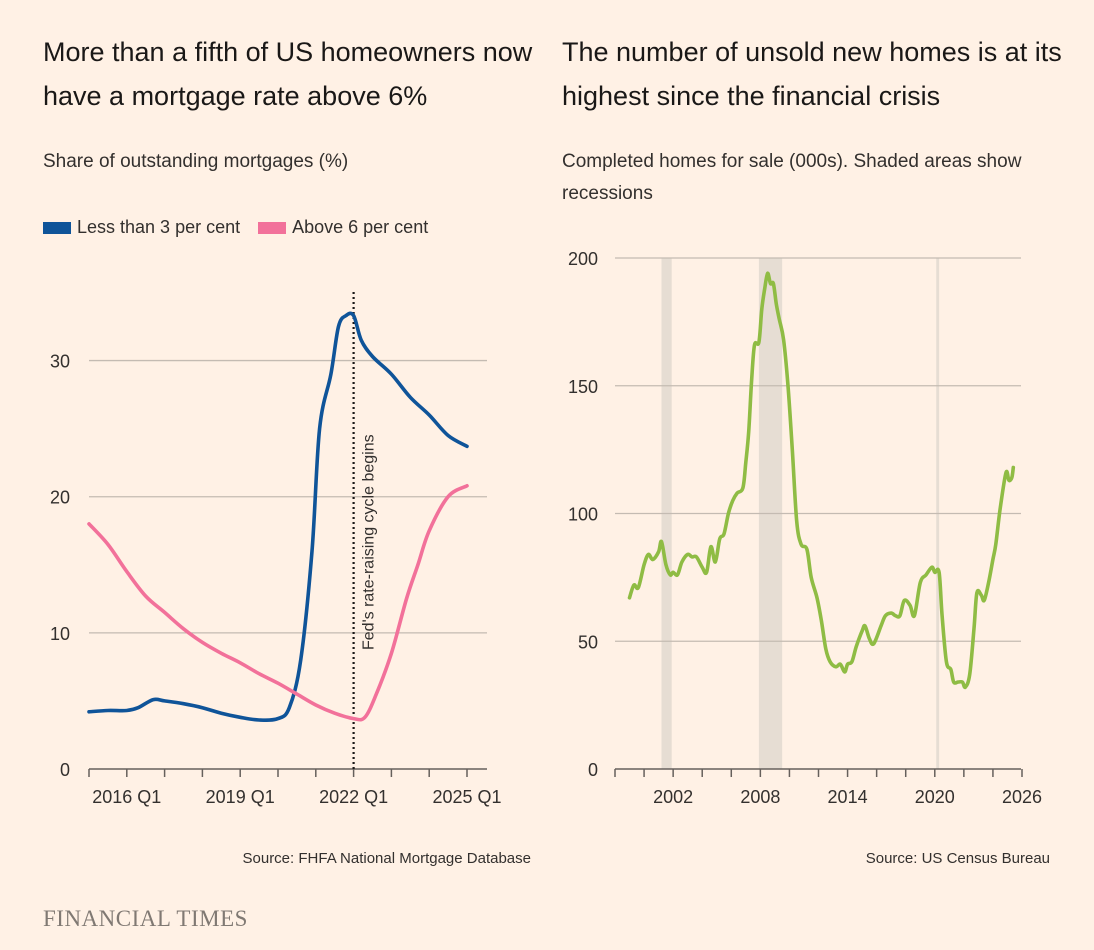 The height and width of the screenshot is (950, 1094). I want to click on x-tick-label: 2014, so click(848, 797).